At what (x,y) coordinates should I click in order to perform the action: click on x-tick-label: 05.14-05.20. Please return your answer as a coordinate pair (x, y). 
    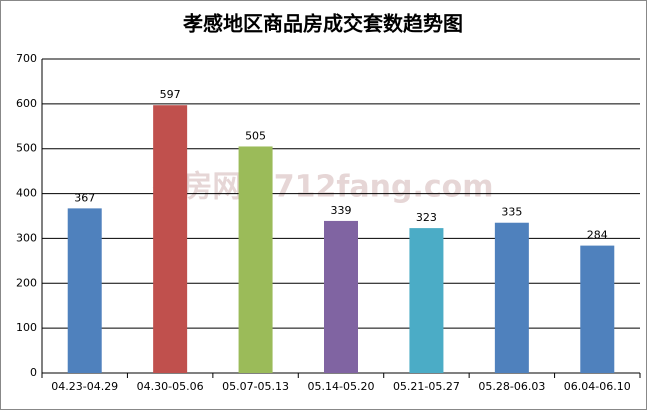
    Looking at the image, I should click on (341, 386).